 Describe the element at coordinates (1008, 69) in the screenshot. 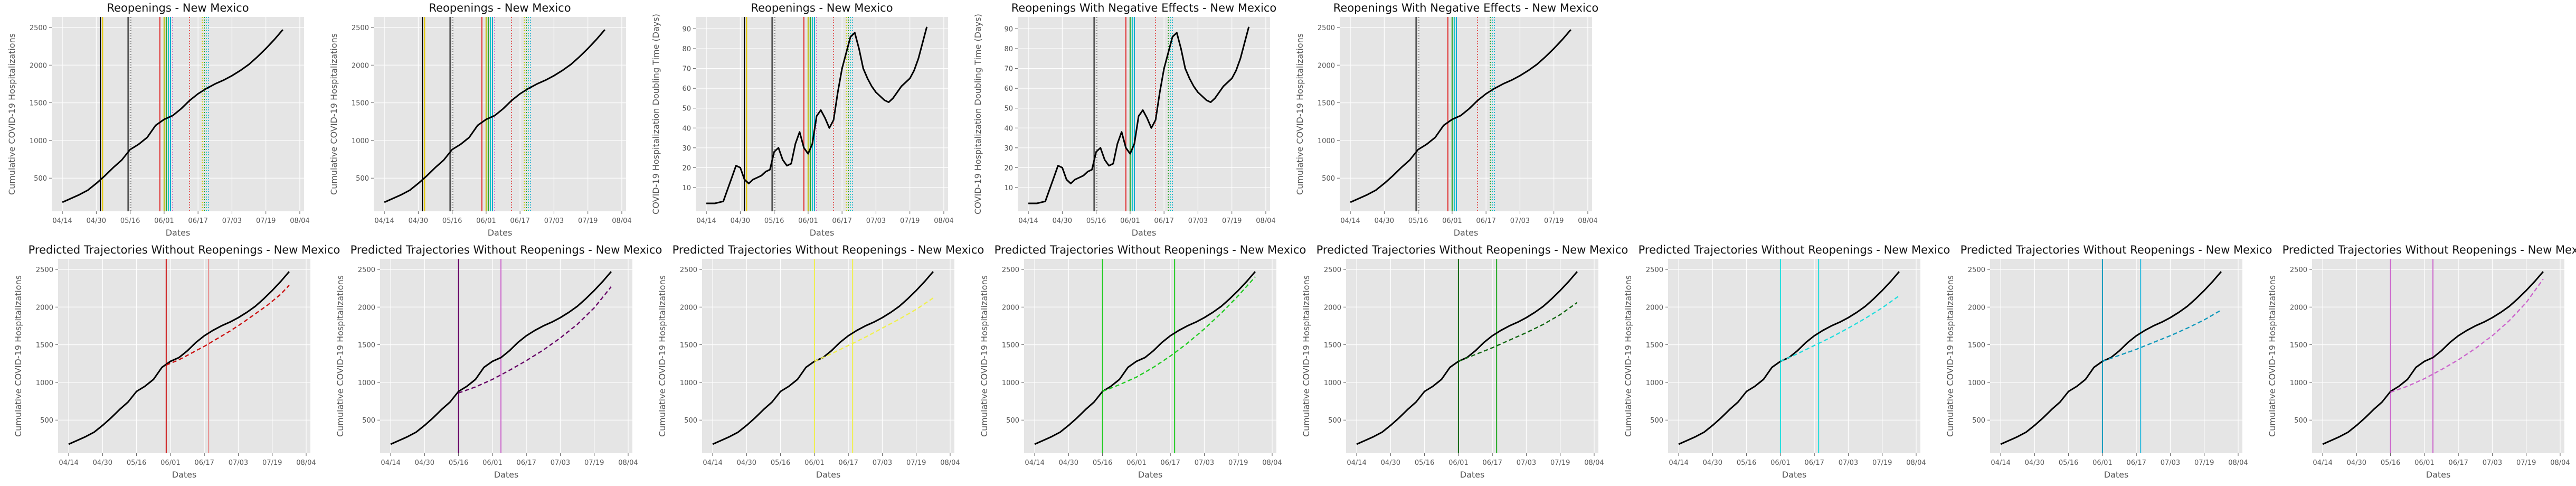

I see `y-tick-label: 70` at that location.